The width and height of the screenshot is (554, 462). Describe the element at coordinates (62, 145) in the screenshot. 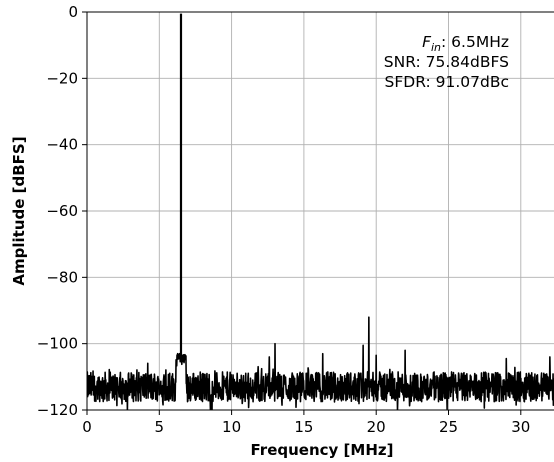

I see `y-tick-label: −40` at that location.